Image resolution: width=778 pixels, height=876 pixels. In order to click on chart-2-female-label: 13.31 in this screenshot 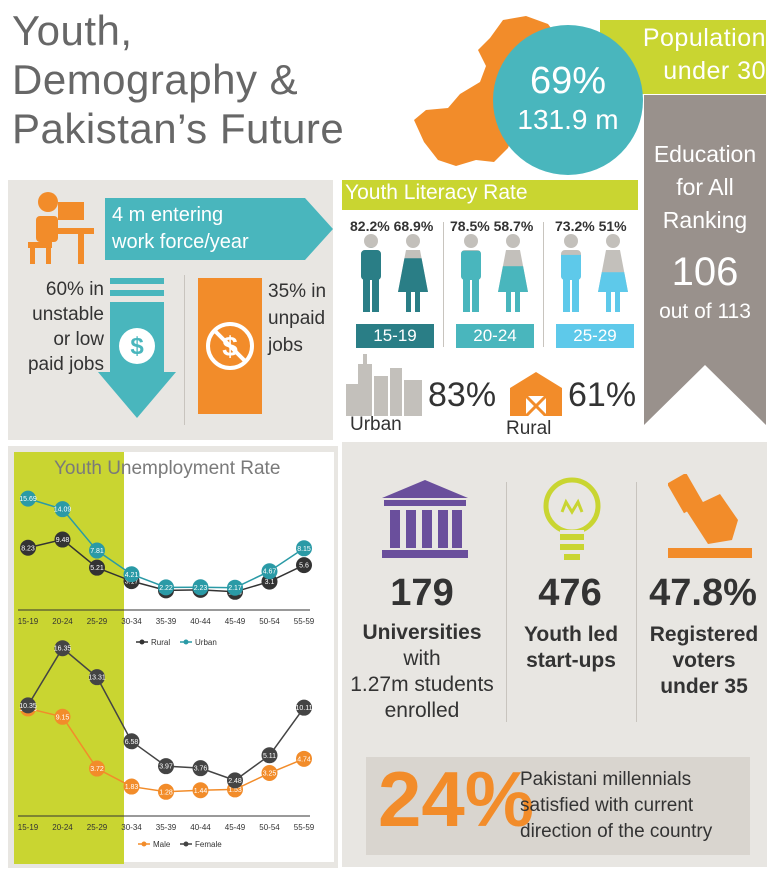, I will do `click(97, 678)`.